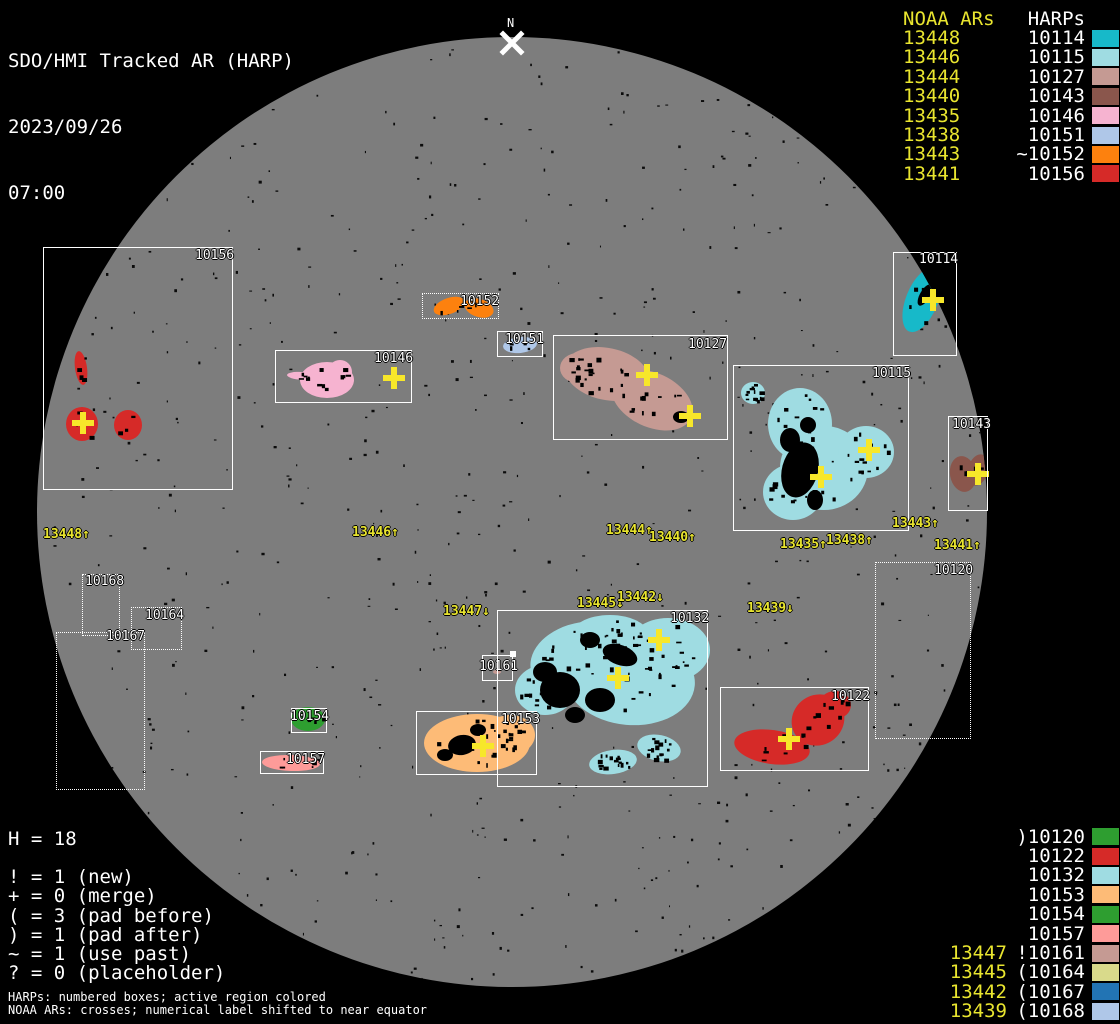 This screenshot has width=1120, height=1024. Describe the element at coordinates (1056, 173) in the screenshot. I see `harp-number: 10156` at that location.